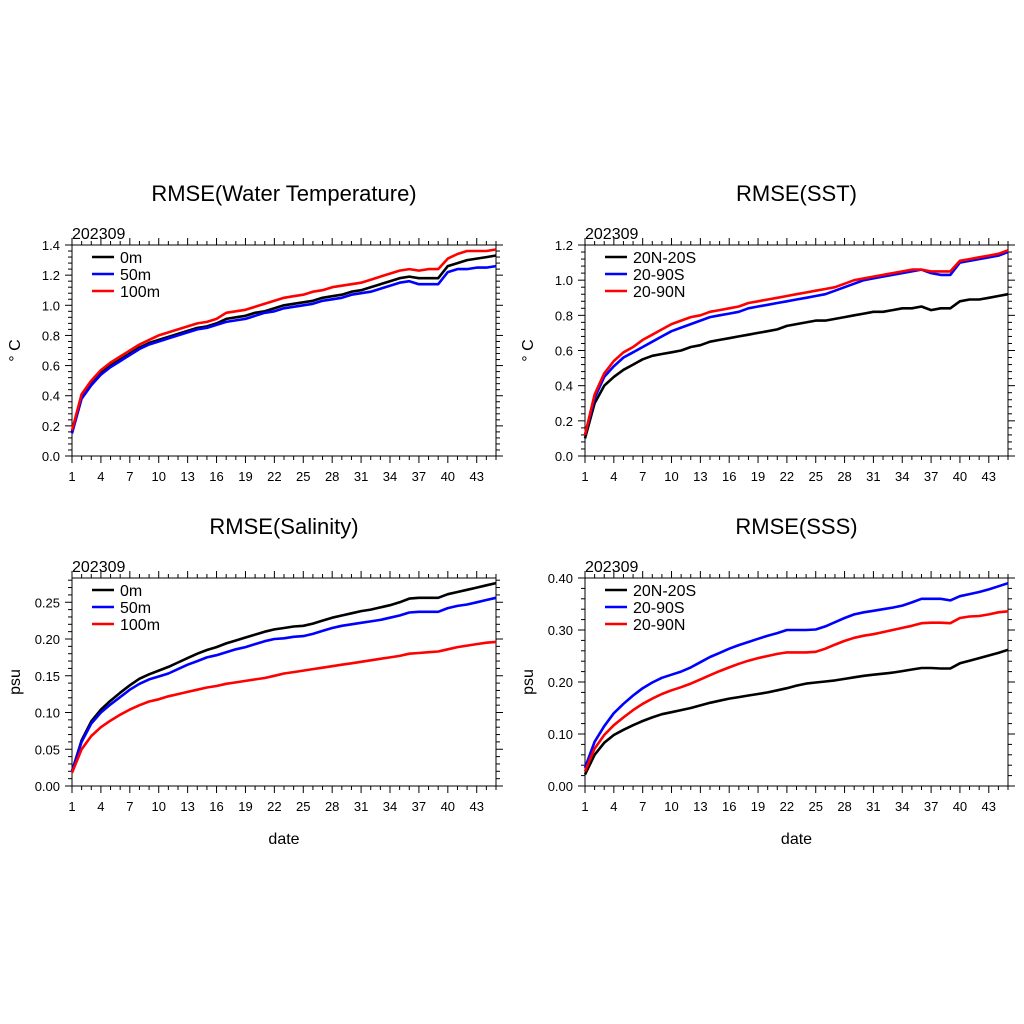 The width and height of the screenshot is (1024, 1024). Describe the element at coordinates (51, 366) in the screenshot. I see `y-tick-label: 0.6` at that location.